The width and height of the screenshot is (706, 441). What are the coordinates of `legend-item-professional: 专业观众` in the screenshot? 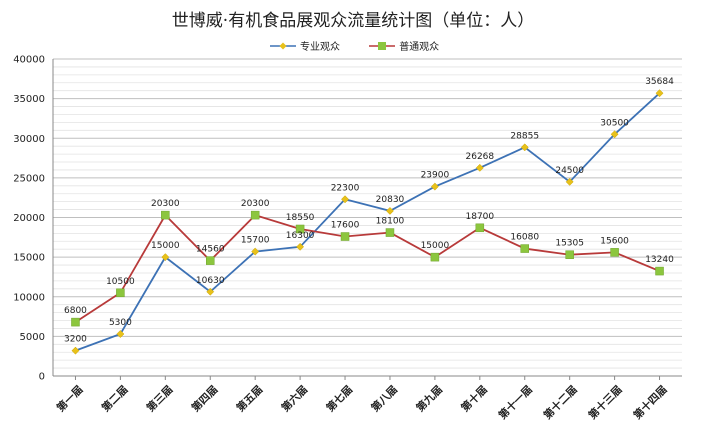 It's located at (305, 45).